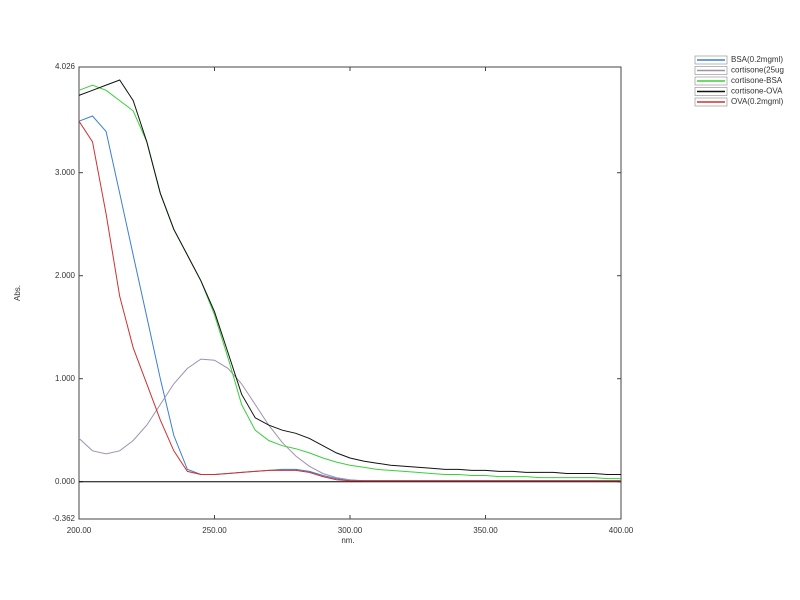 This screenshot has height=600, width=800. Describe the element at coordinates (79, 530) in the screenshot. I see `x-tick-label: 200.00` at that location.